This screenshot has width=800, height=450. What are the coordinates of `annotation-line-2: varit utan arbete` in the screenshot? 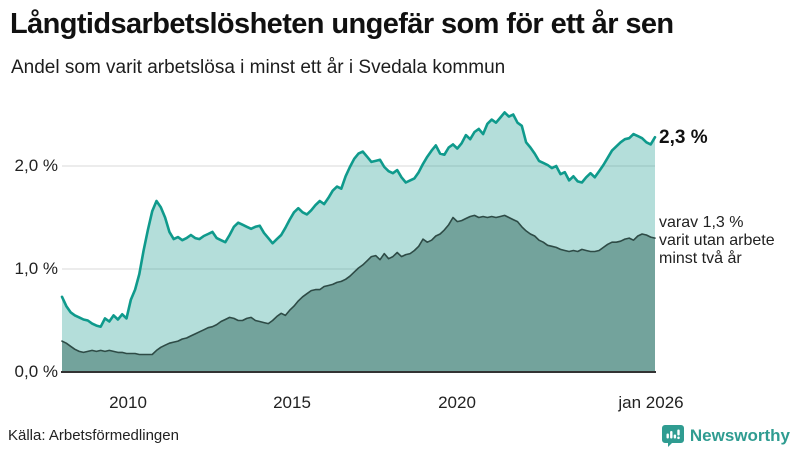 It's located at (717, 240).